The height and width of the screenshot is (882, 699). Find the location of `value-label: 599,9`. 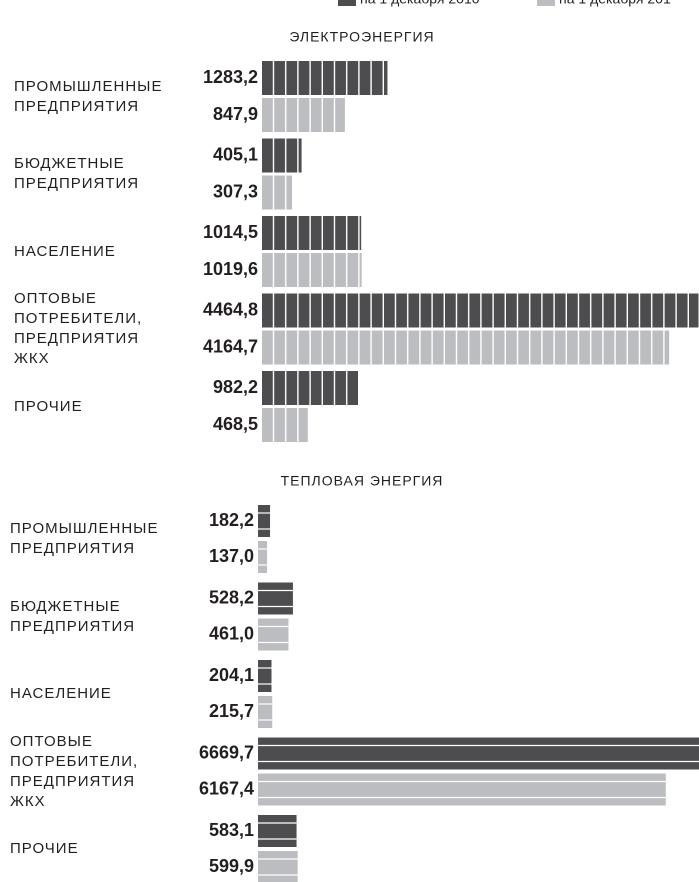

value-label: 599,9 is located at coordinates (231, 866).